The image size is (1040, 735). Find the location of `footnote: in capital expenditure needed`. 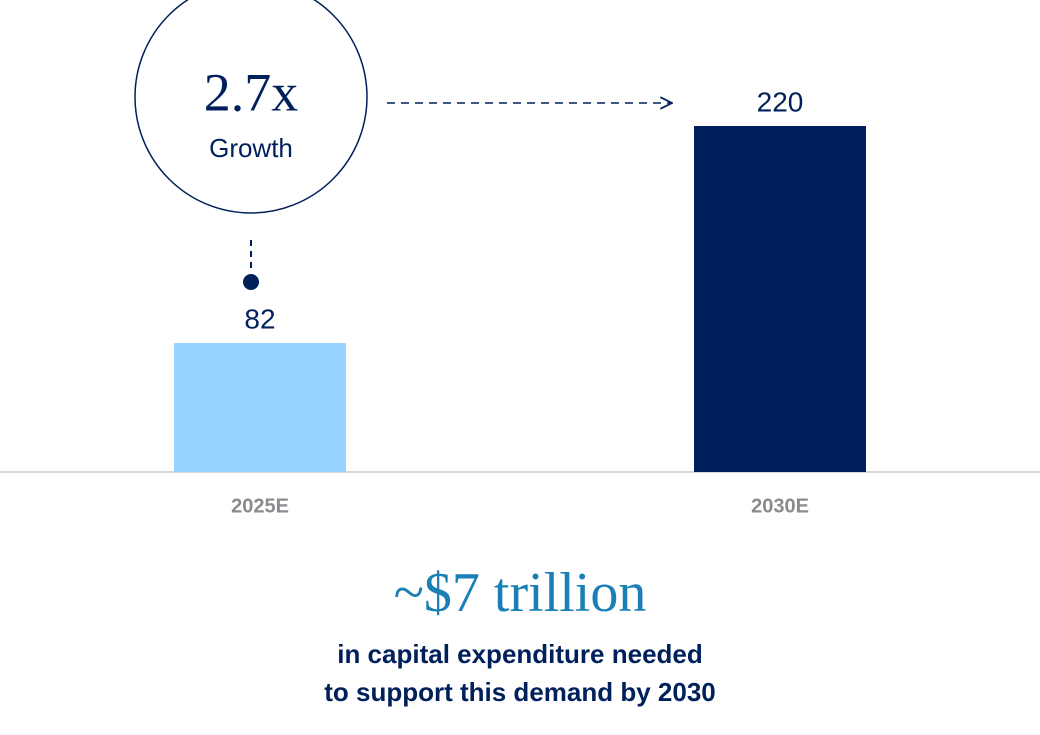

footnote: in capital expenditure needed is located at coordinates (520, 654).